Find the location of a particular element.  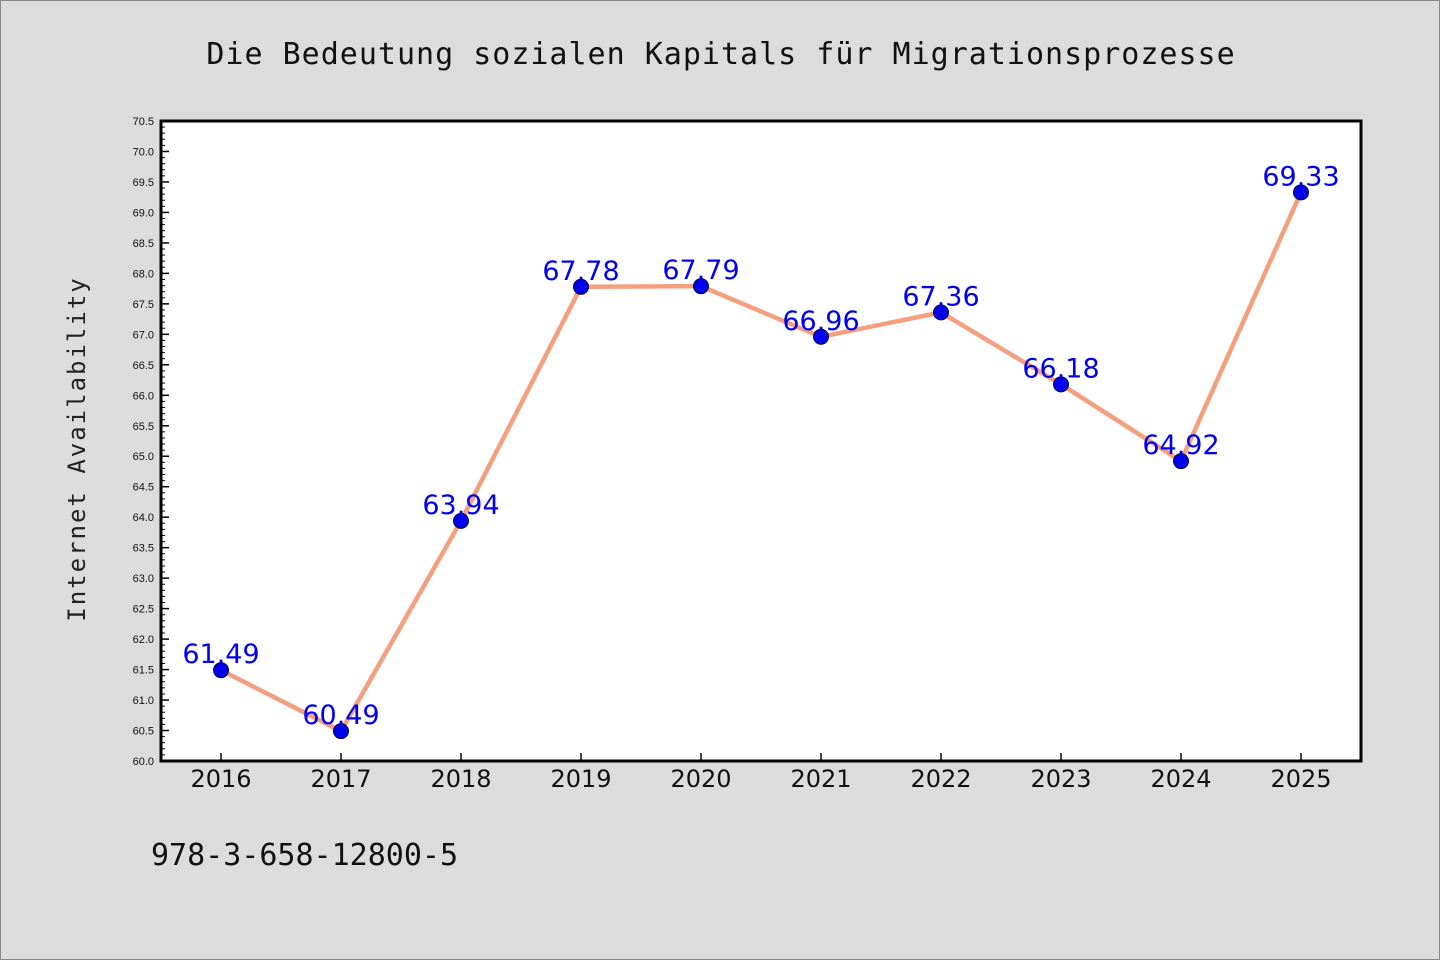

isbn-annotation: 978-3-658-12800-5 is located at coordinates (304, 855).